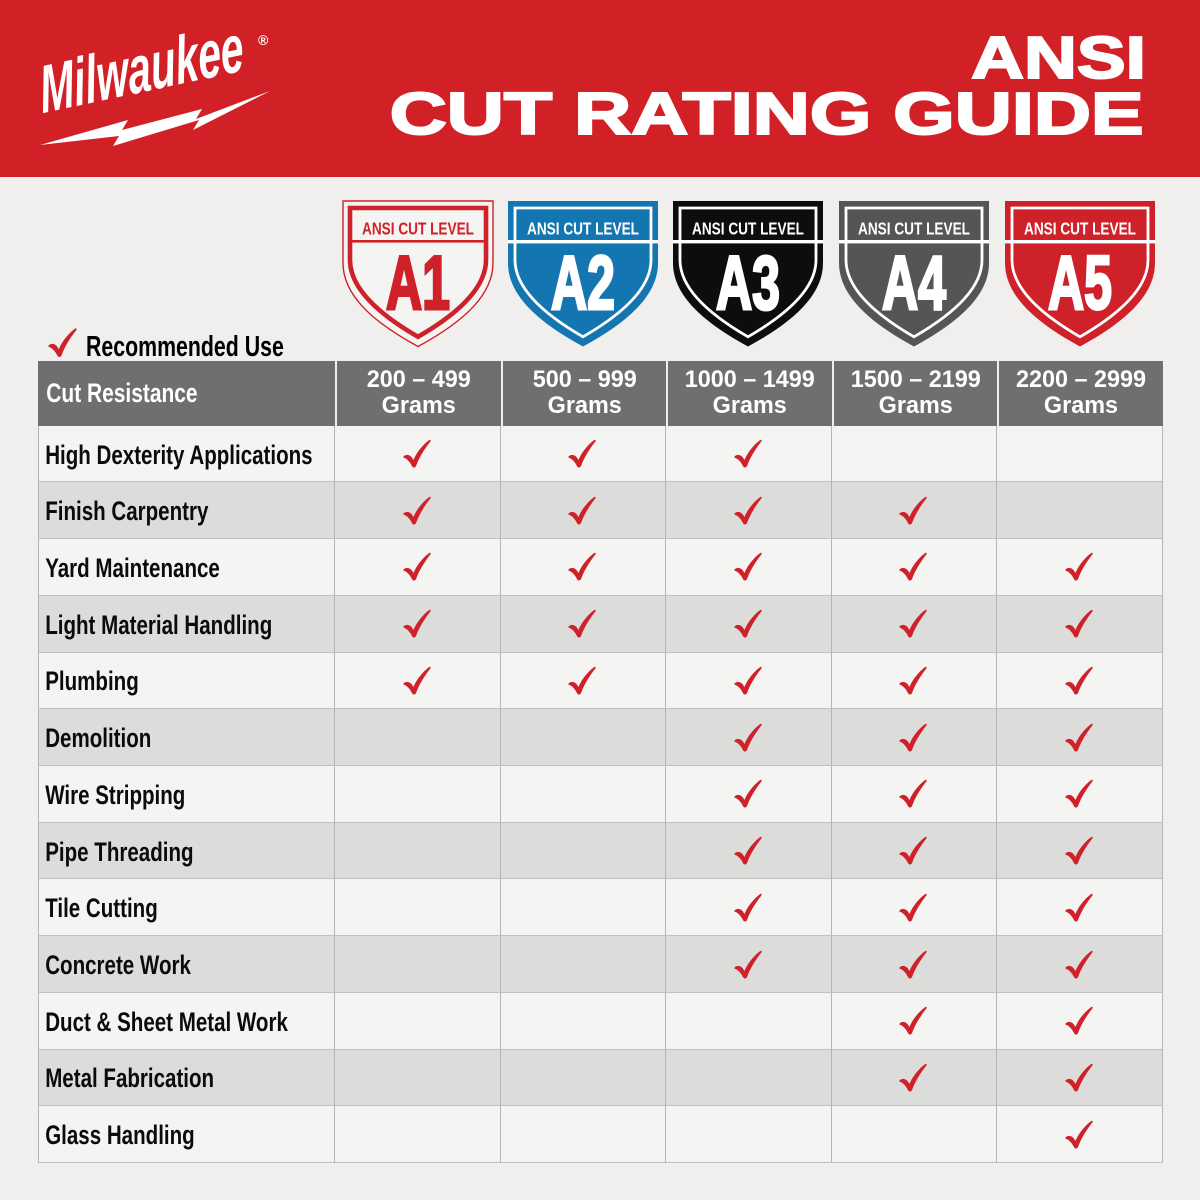  Describe the element at coordinates (418, 283) in the screenshot. I see `svg-text: A1` at that location.